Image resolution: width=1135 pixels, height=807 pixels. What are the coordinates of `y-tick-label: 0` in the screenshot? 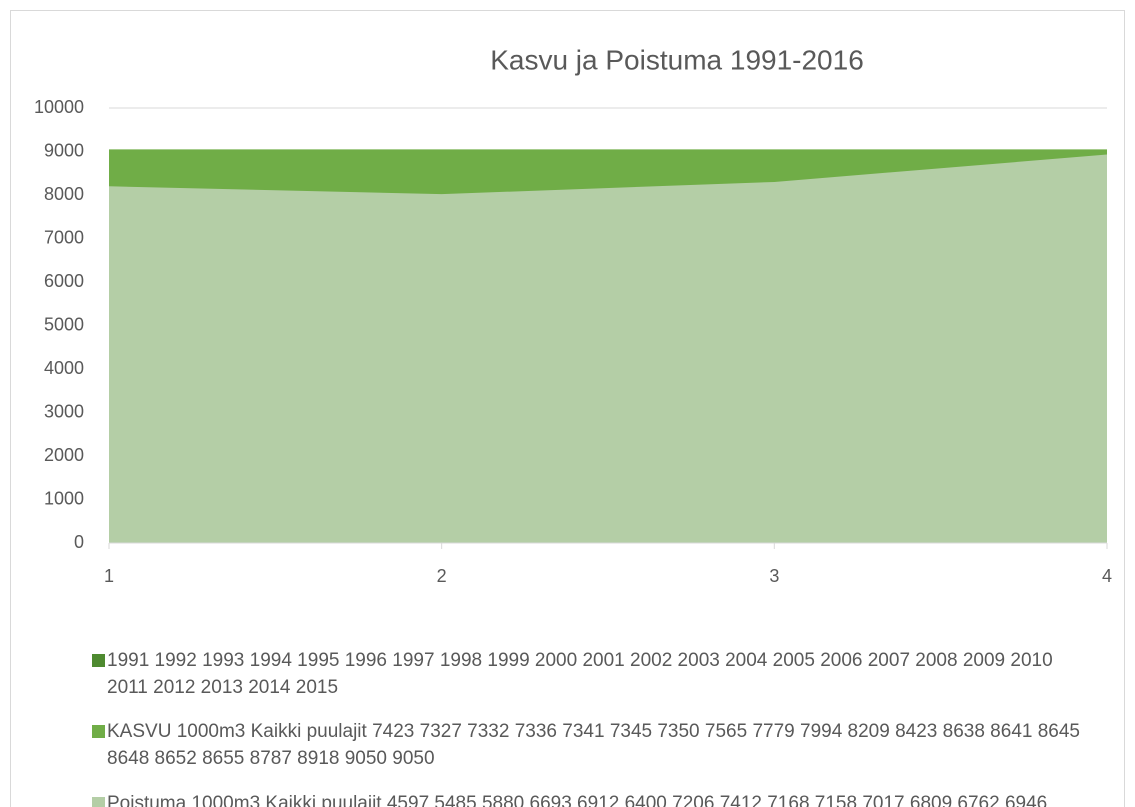 It's located at (79, 542).